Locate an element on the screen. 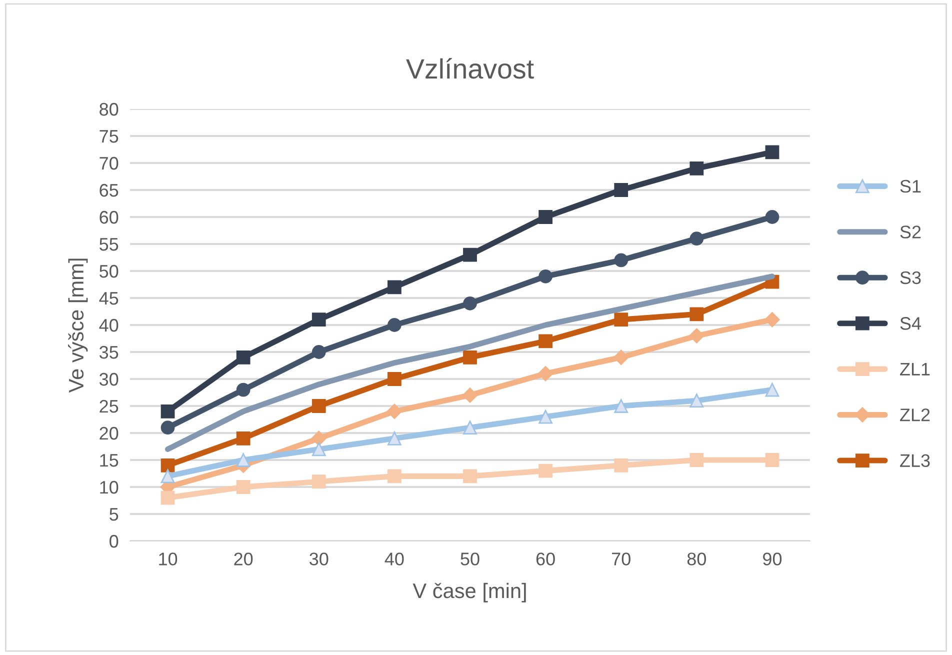  y-tick-label: 45 is located at coordinates (108, 298).